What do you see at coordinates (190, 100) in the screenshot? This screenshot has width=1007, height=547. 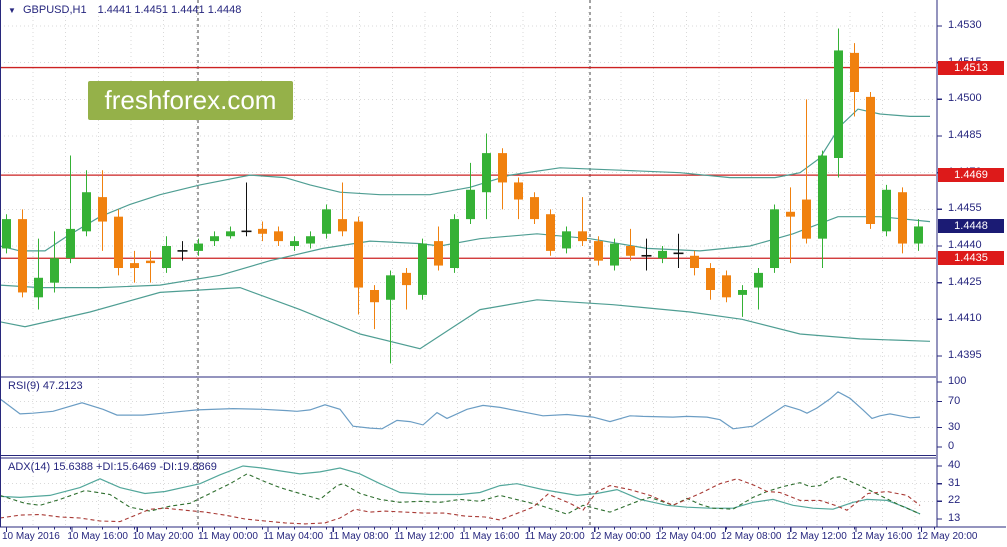 I see `watermark: freshforex.com` at bounding box center [190, 100].